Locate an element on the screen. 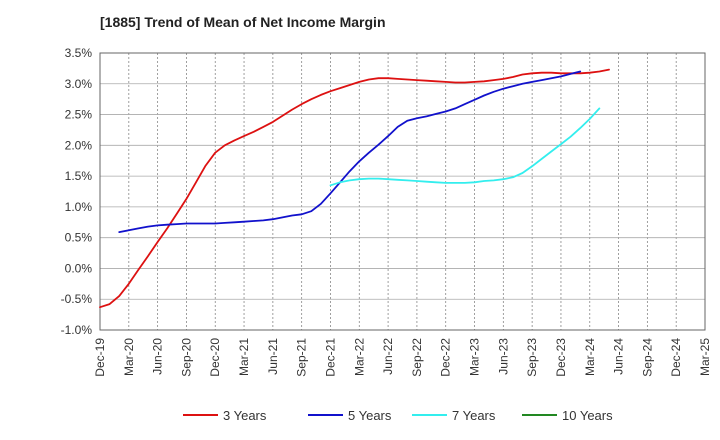 This screenshot has width=720, height=440. x-tick-label: Sep-23 is located at coordinates (532, 357).